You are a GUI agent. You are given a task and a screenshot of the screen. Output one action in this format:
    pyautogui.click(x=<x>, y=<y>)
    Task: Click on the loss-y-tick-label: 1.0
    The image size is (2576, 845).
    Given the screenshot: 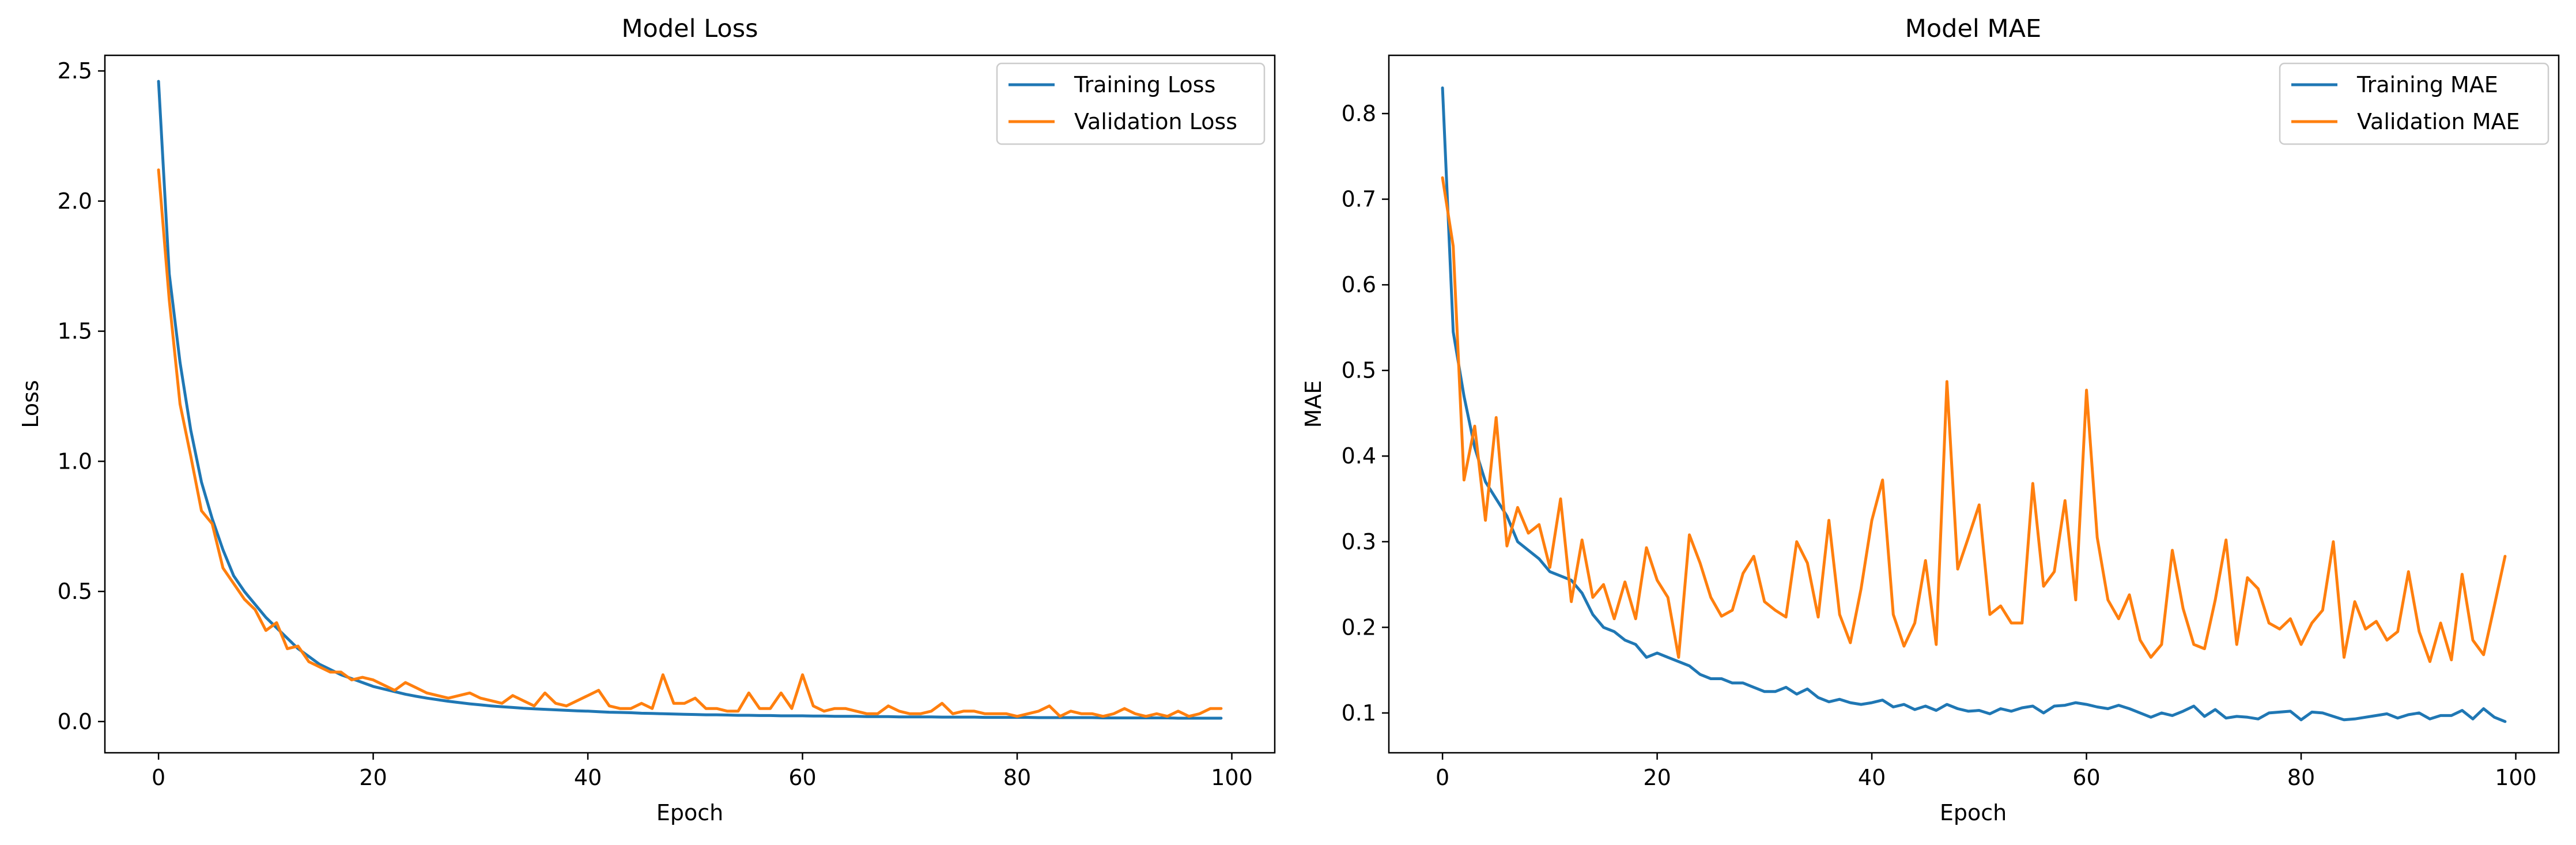 What is the action you would take?
    pyautogui.click(x=75, y=461)
    